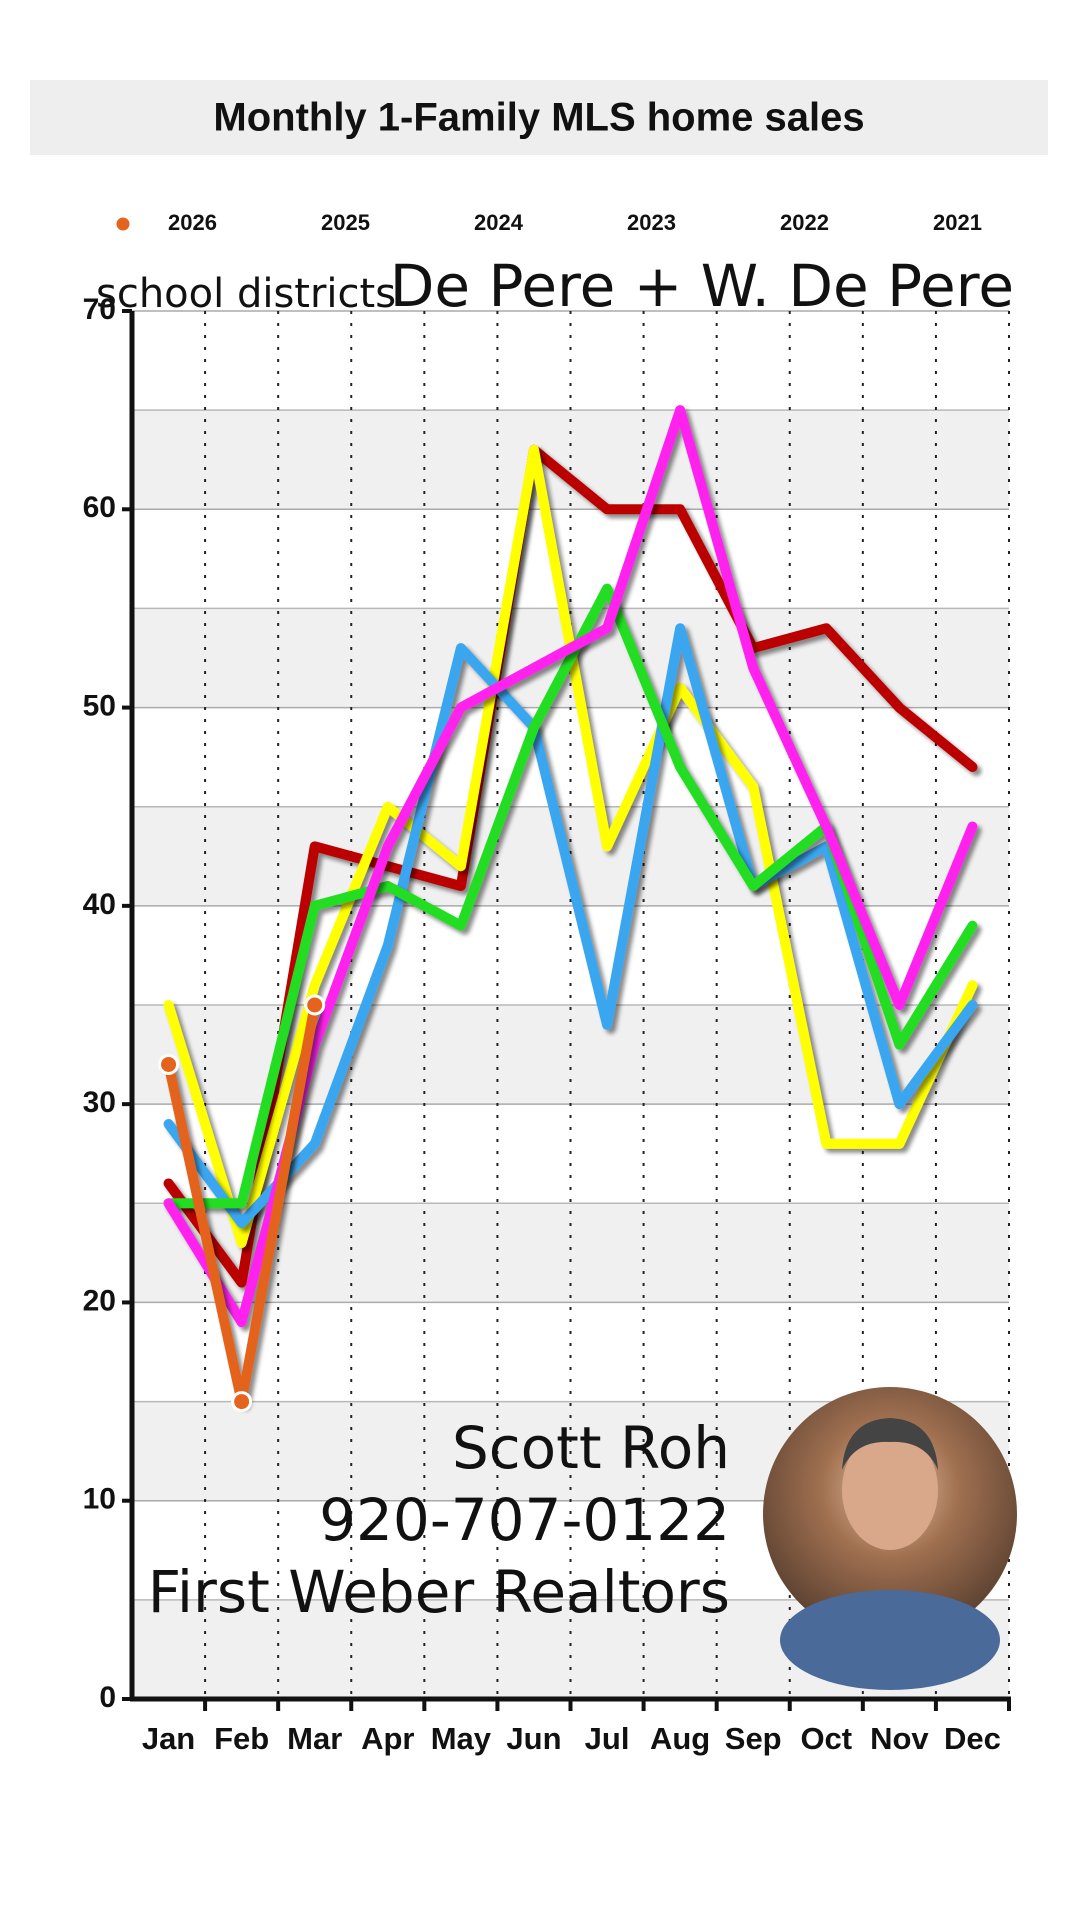  What do you see at coordinates (591, 1448) in the screenshot?
I see `annotation-text: Scott Roh` at bounding box center [591, 1448].